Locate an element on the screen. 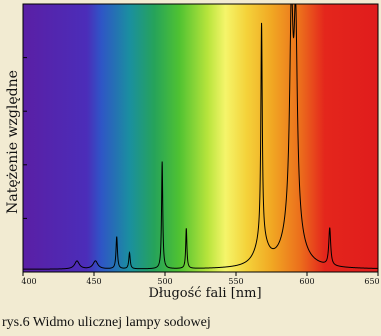 This screenshot has height=336, width=381. x-tick-label: 400 is located at coordinates (28, 281).